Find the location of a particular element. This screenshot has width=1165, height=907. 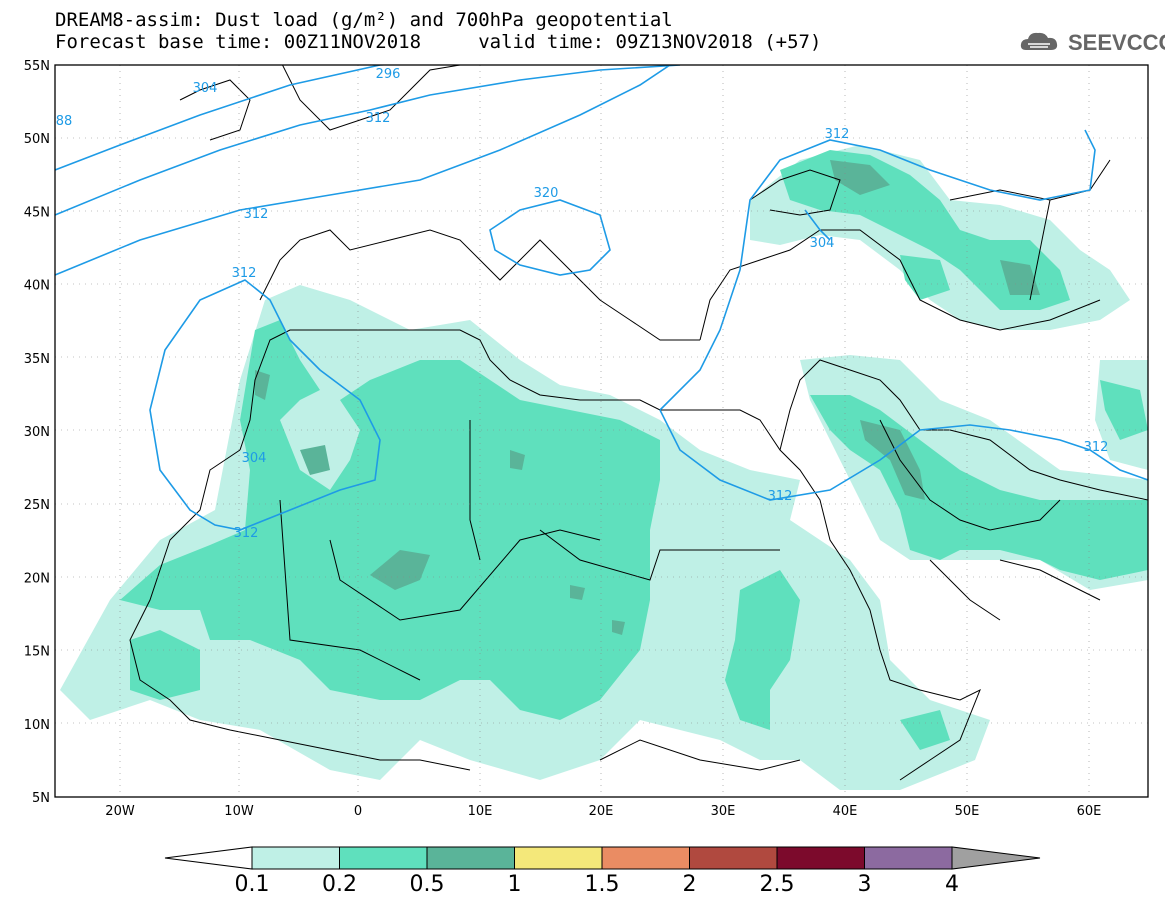

lat-label: 35N is located at coordinates (37, 359).